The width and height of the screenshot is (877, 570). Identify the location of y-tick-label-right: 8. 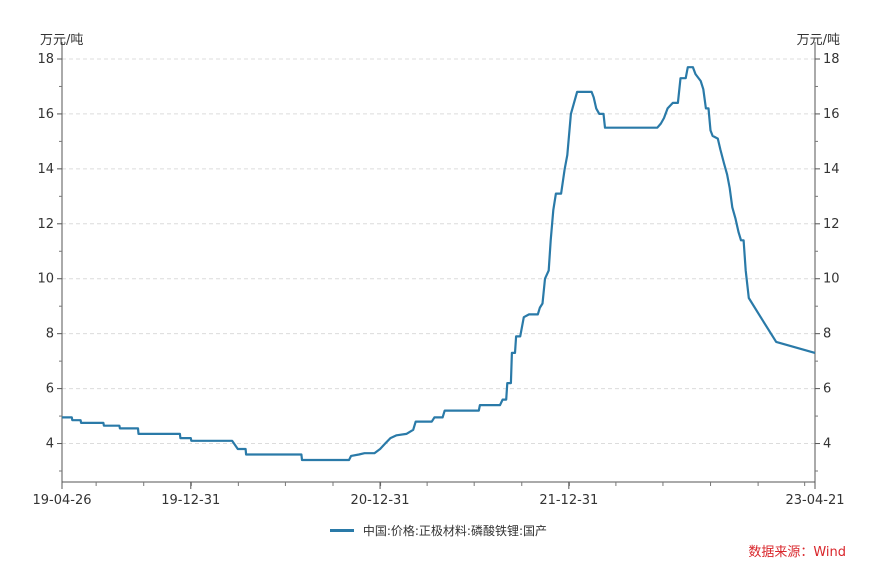
(827, 334).